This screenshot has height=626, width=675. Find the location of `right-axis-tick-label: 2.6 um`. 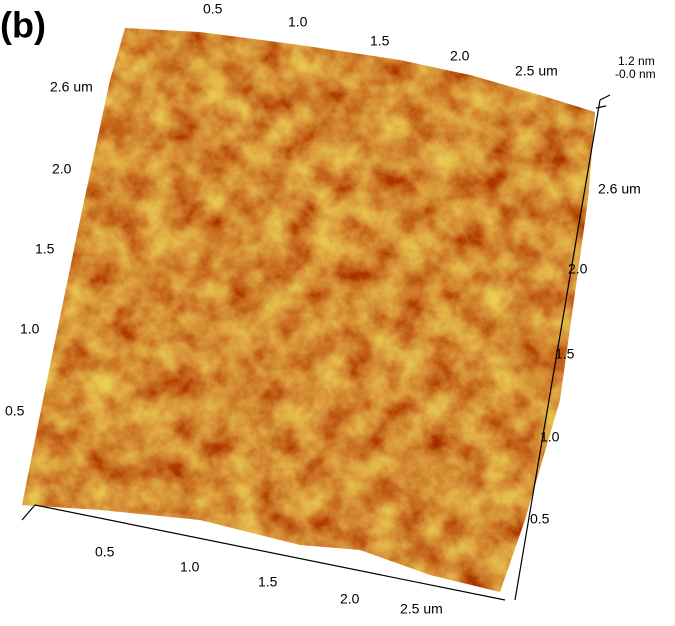

right-axis-tick-label: 2.6 um is located at coordinates (619, 189).